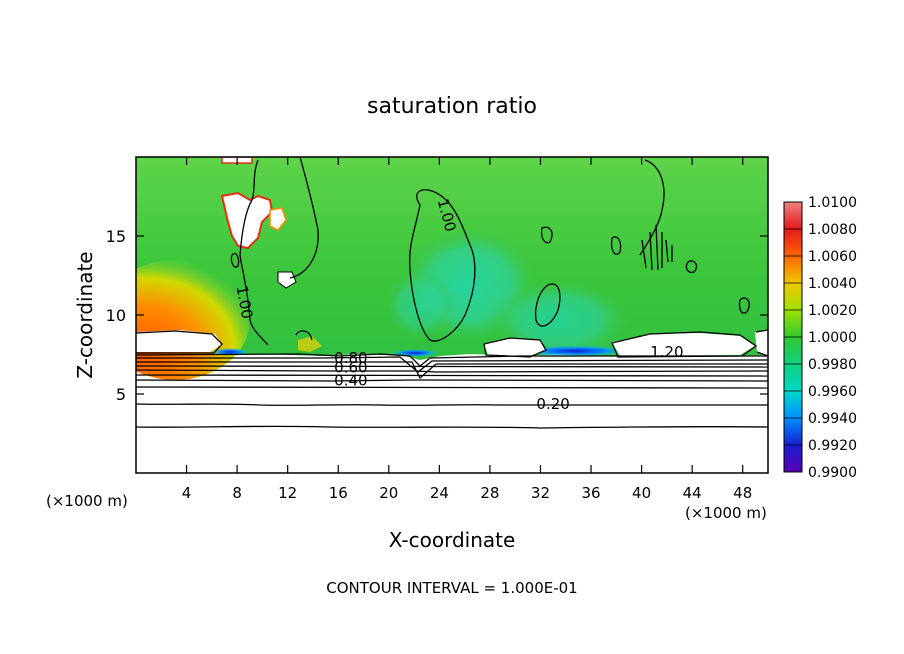  What do you see at coordinates (691, 267) in the screenshot?
I see `contour-1.00-i` at bounding box center [691, 267].